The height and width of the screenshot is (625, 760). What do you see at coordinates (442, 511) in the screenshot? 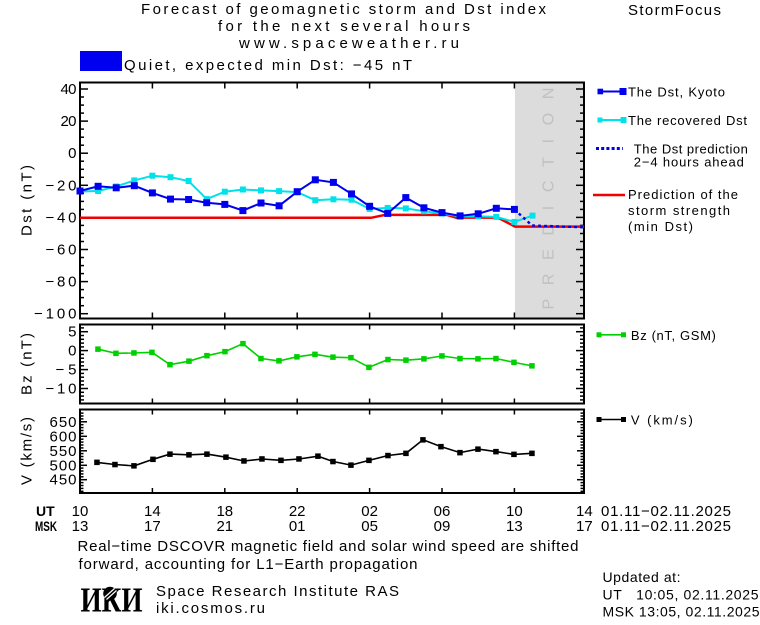
I see `svg-text: 06` at bounding box center [442, 511].